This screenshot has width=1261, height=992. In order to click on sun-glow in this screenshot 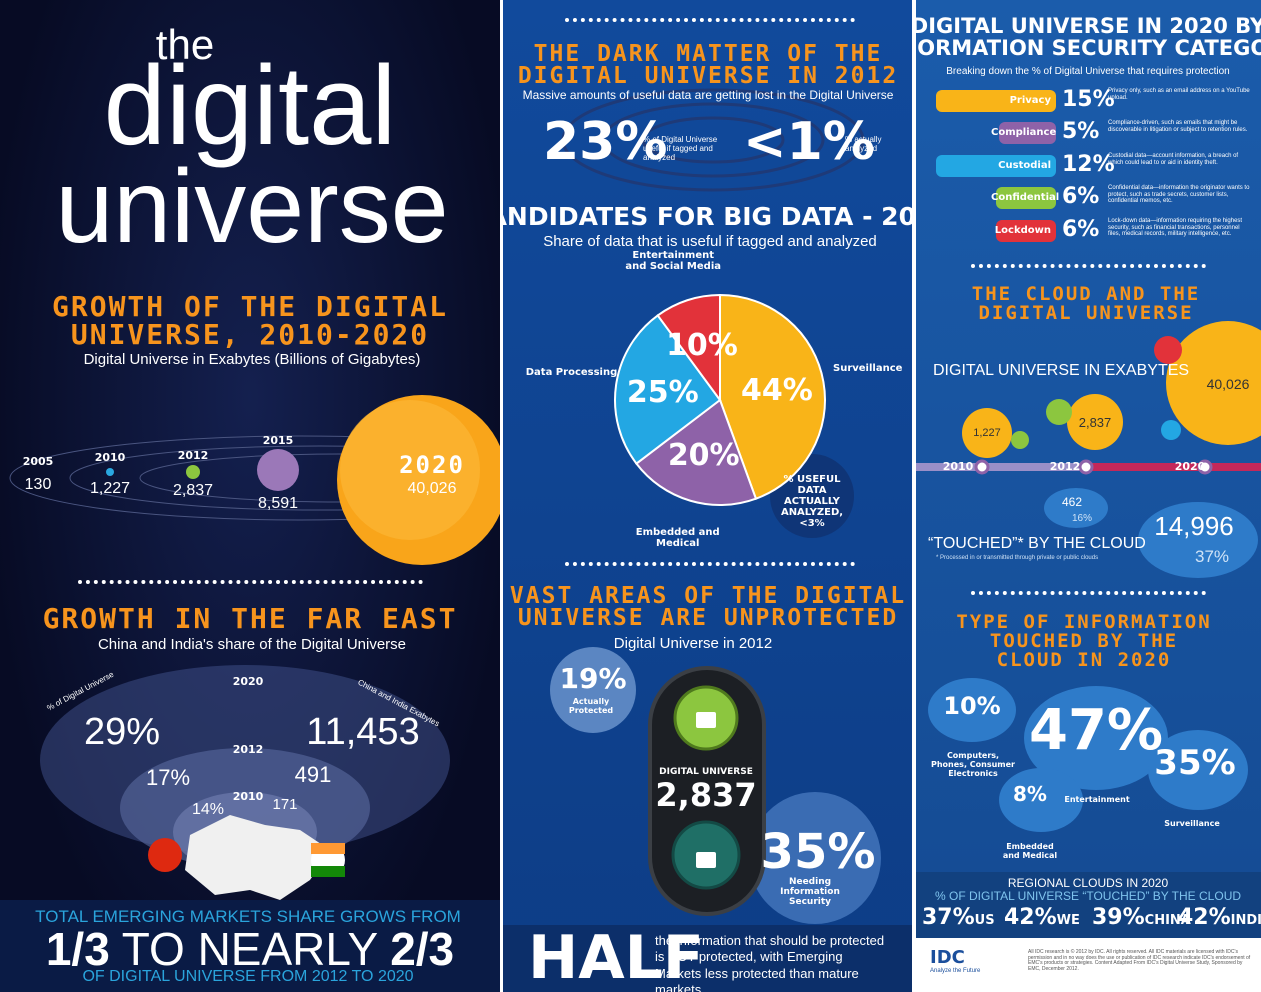, I will do `click(410, 470)`.